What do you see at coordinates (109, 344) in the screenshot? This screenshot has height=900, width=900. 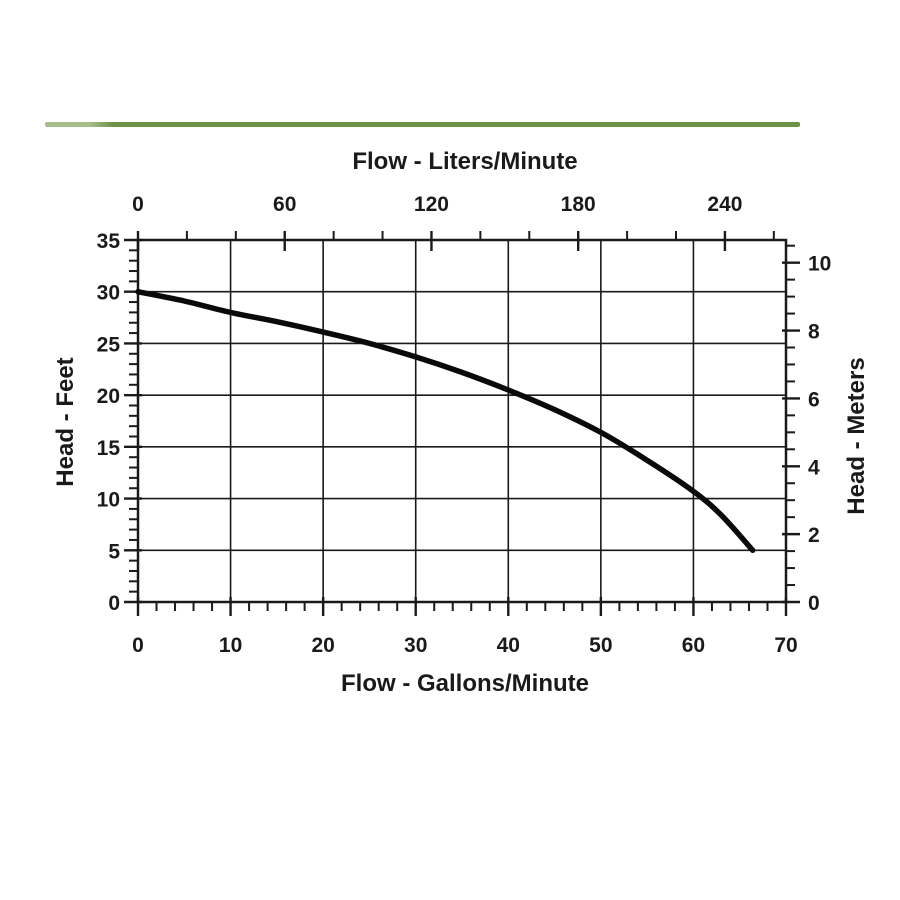 I see `left-axis-tick-label: 25` at bounding box center [109, 344].